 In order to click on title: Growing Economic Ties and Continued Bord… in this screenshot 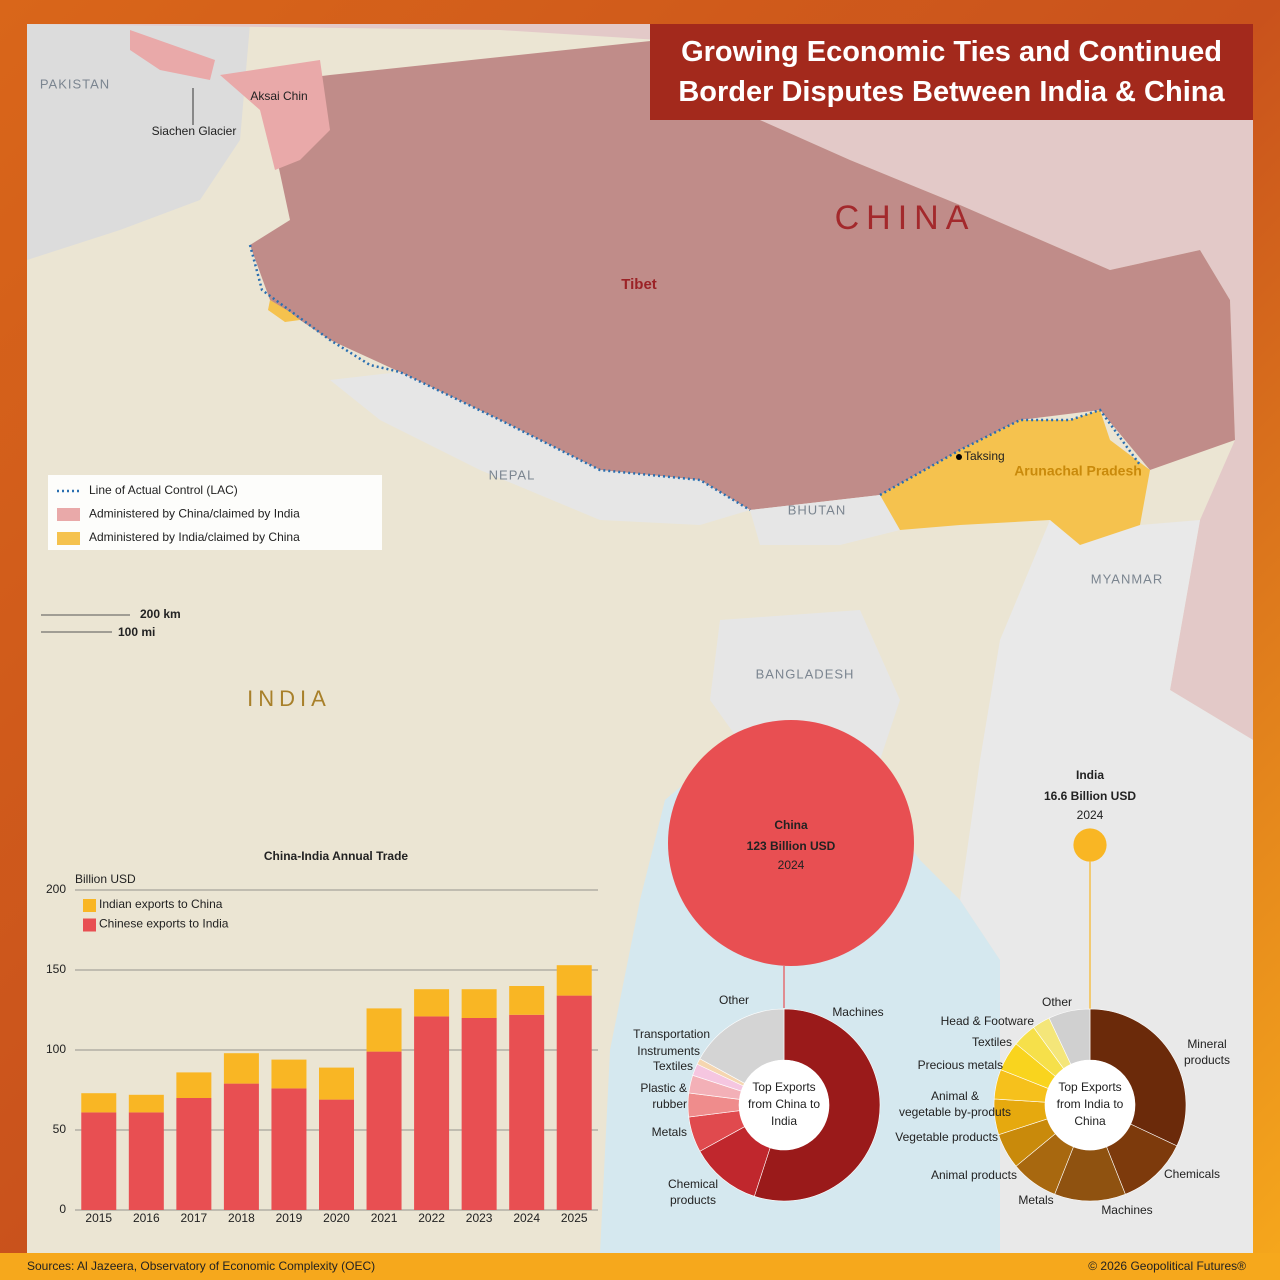, I will do `click(951, 72)`.